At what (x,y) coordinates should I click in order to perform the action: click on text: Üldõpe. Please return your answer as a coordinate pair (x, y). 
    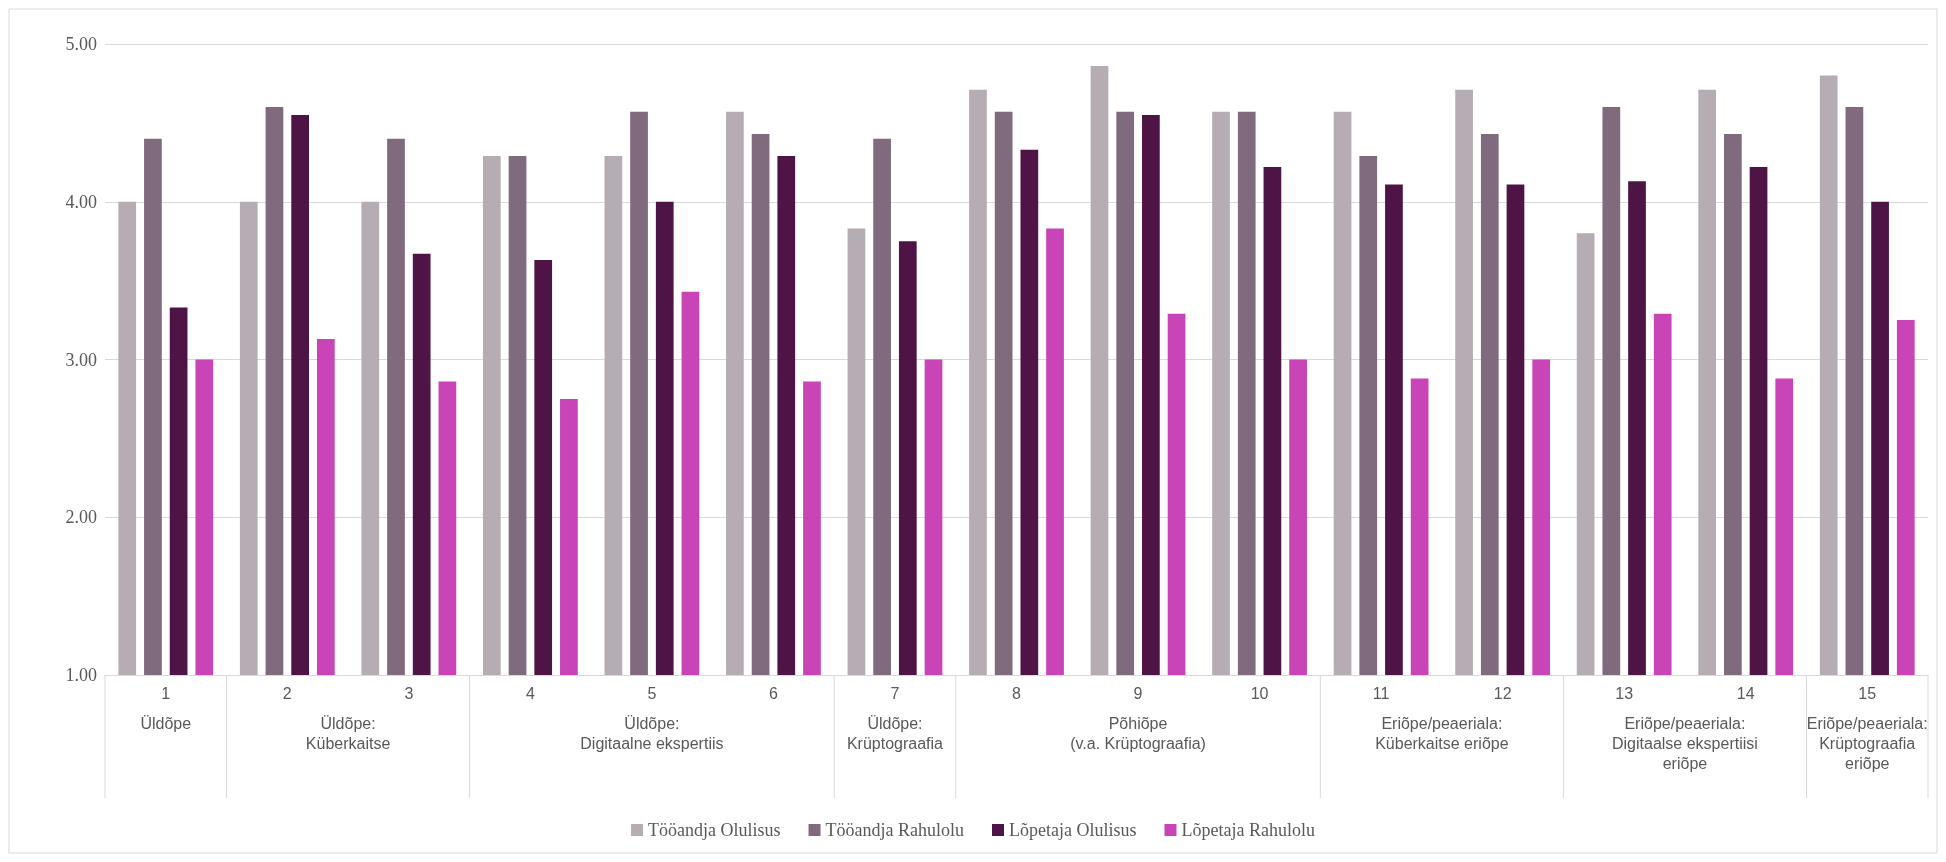
    Looking at the image, I should click on (166, 723).